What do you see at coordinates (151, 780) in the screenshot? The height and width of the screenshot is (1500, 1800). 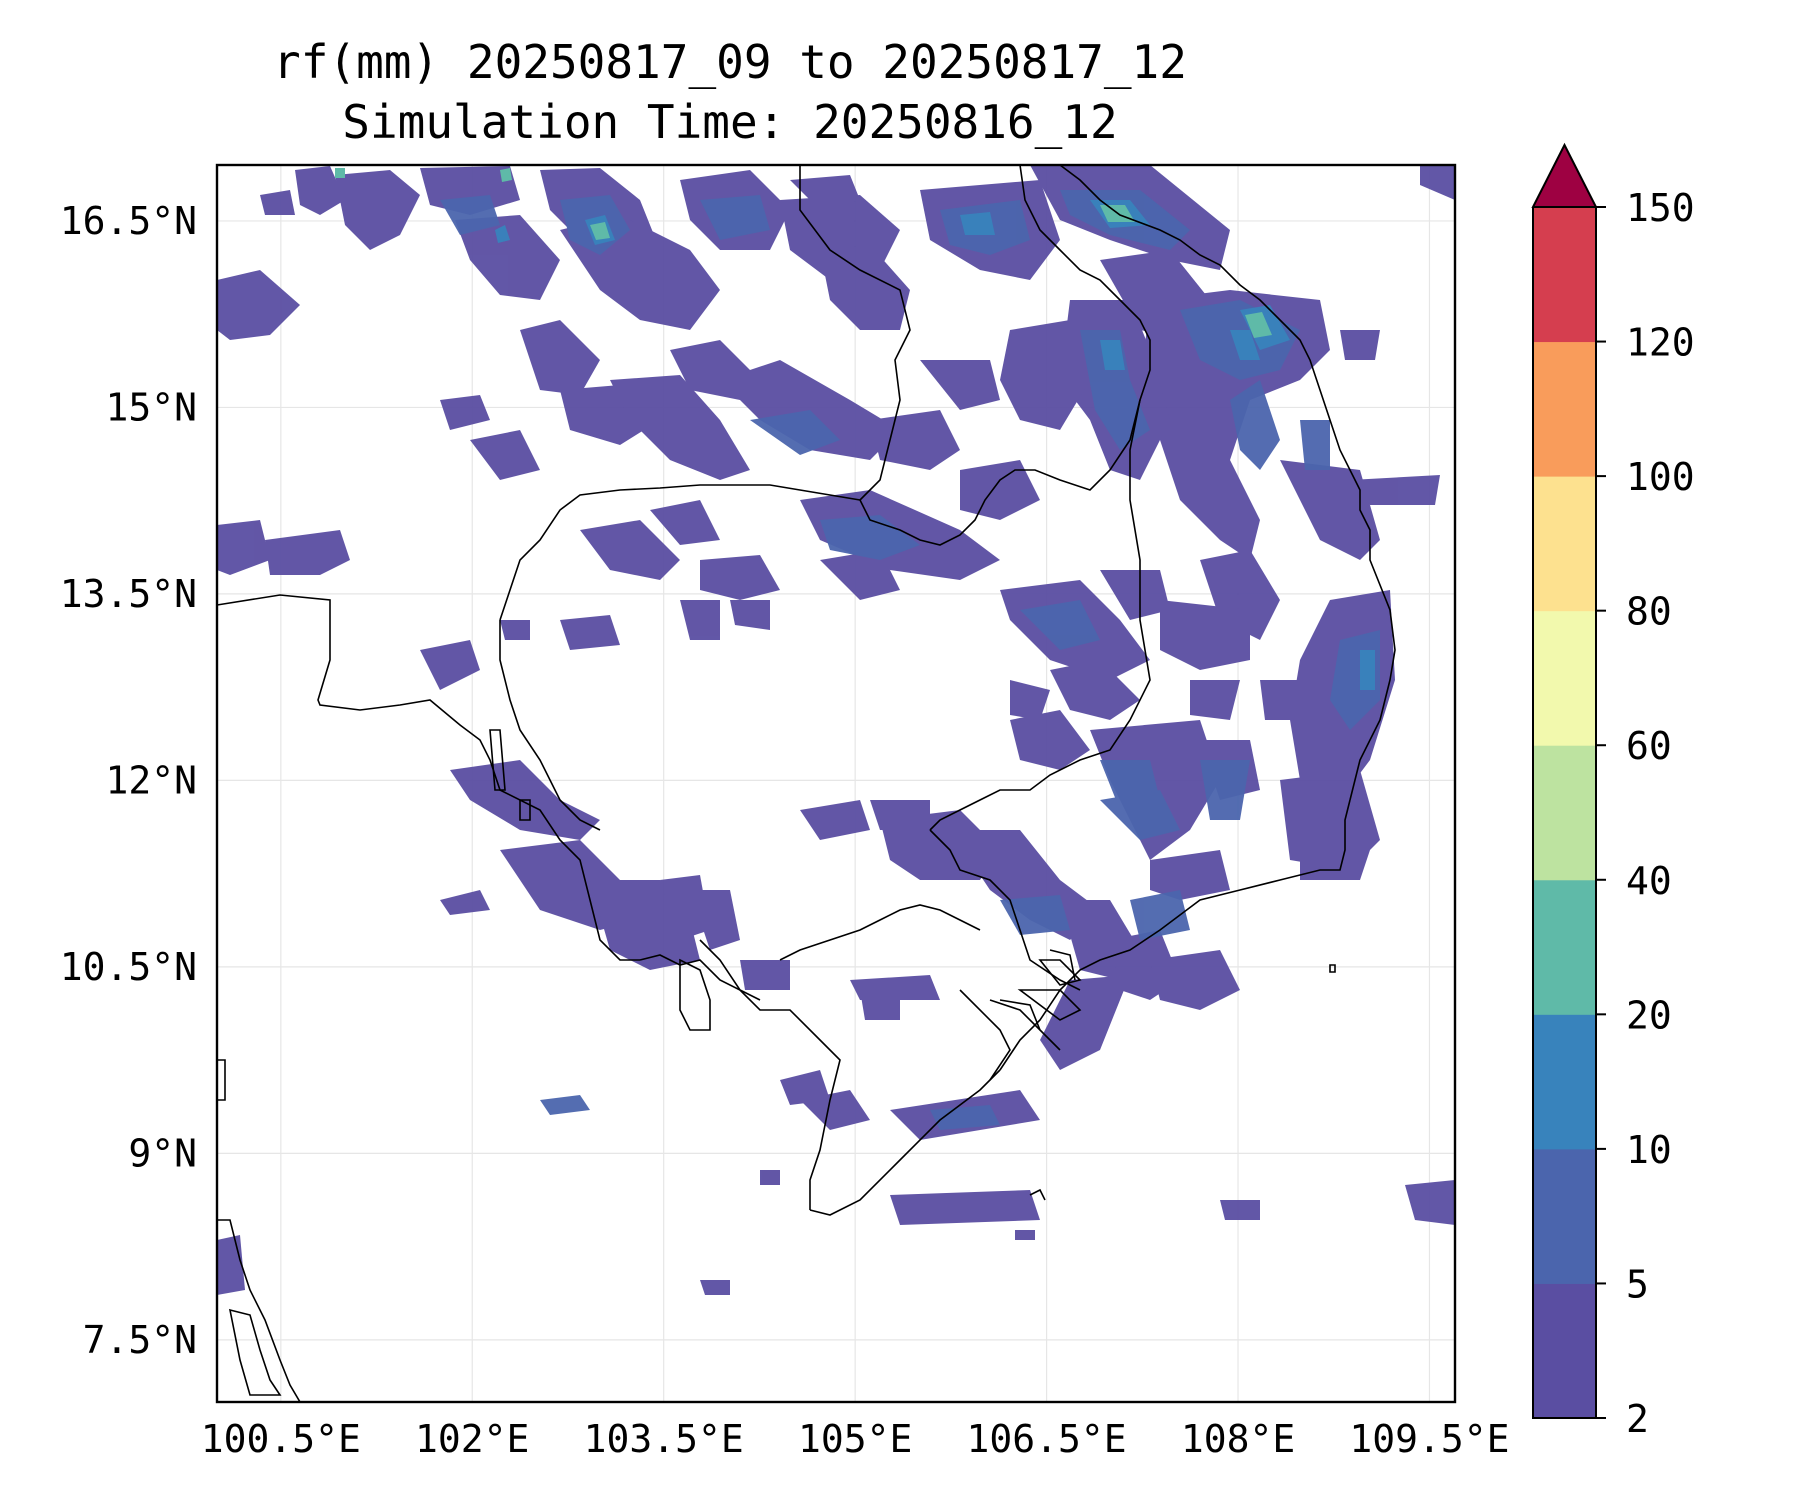 I see `lat-tick-label: 12°N` at bounding box center [151, 780].